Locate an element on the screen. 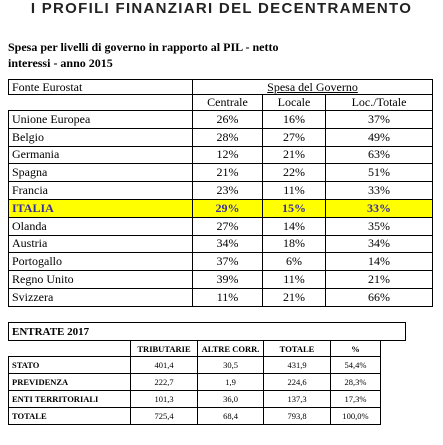 Image resolution: width=443 pixels, height=445 pixels. subtitle: interessi - anno 2015 is located at coordinates (60, 63).